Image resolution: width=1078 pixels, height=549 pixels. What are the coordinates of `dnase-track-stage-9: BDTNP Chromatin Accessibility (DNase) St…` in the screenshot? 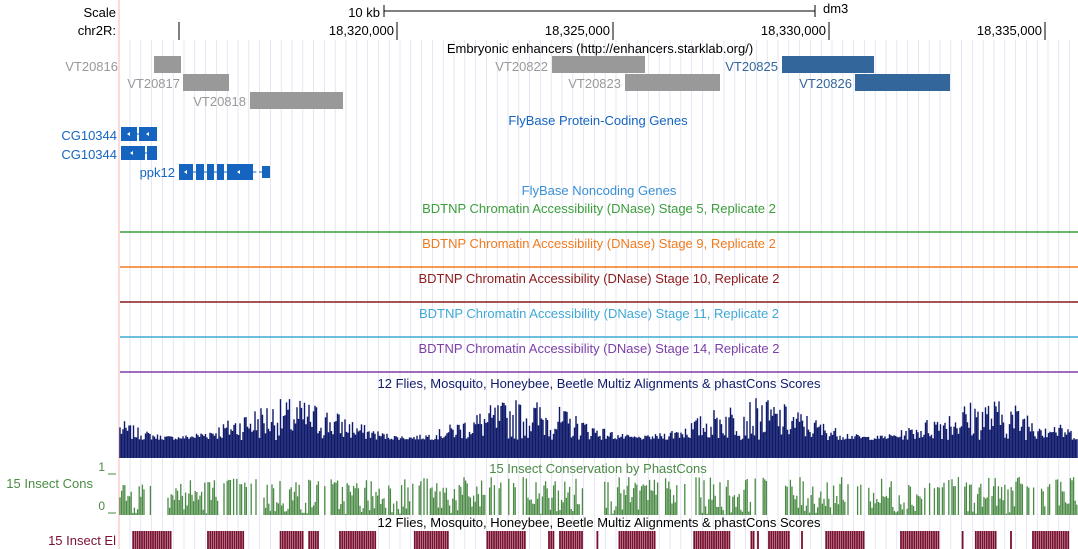 It's located at (599, 252).